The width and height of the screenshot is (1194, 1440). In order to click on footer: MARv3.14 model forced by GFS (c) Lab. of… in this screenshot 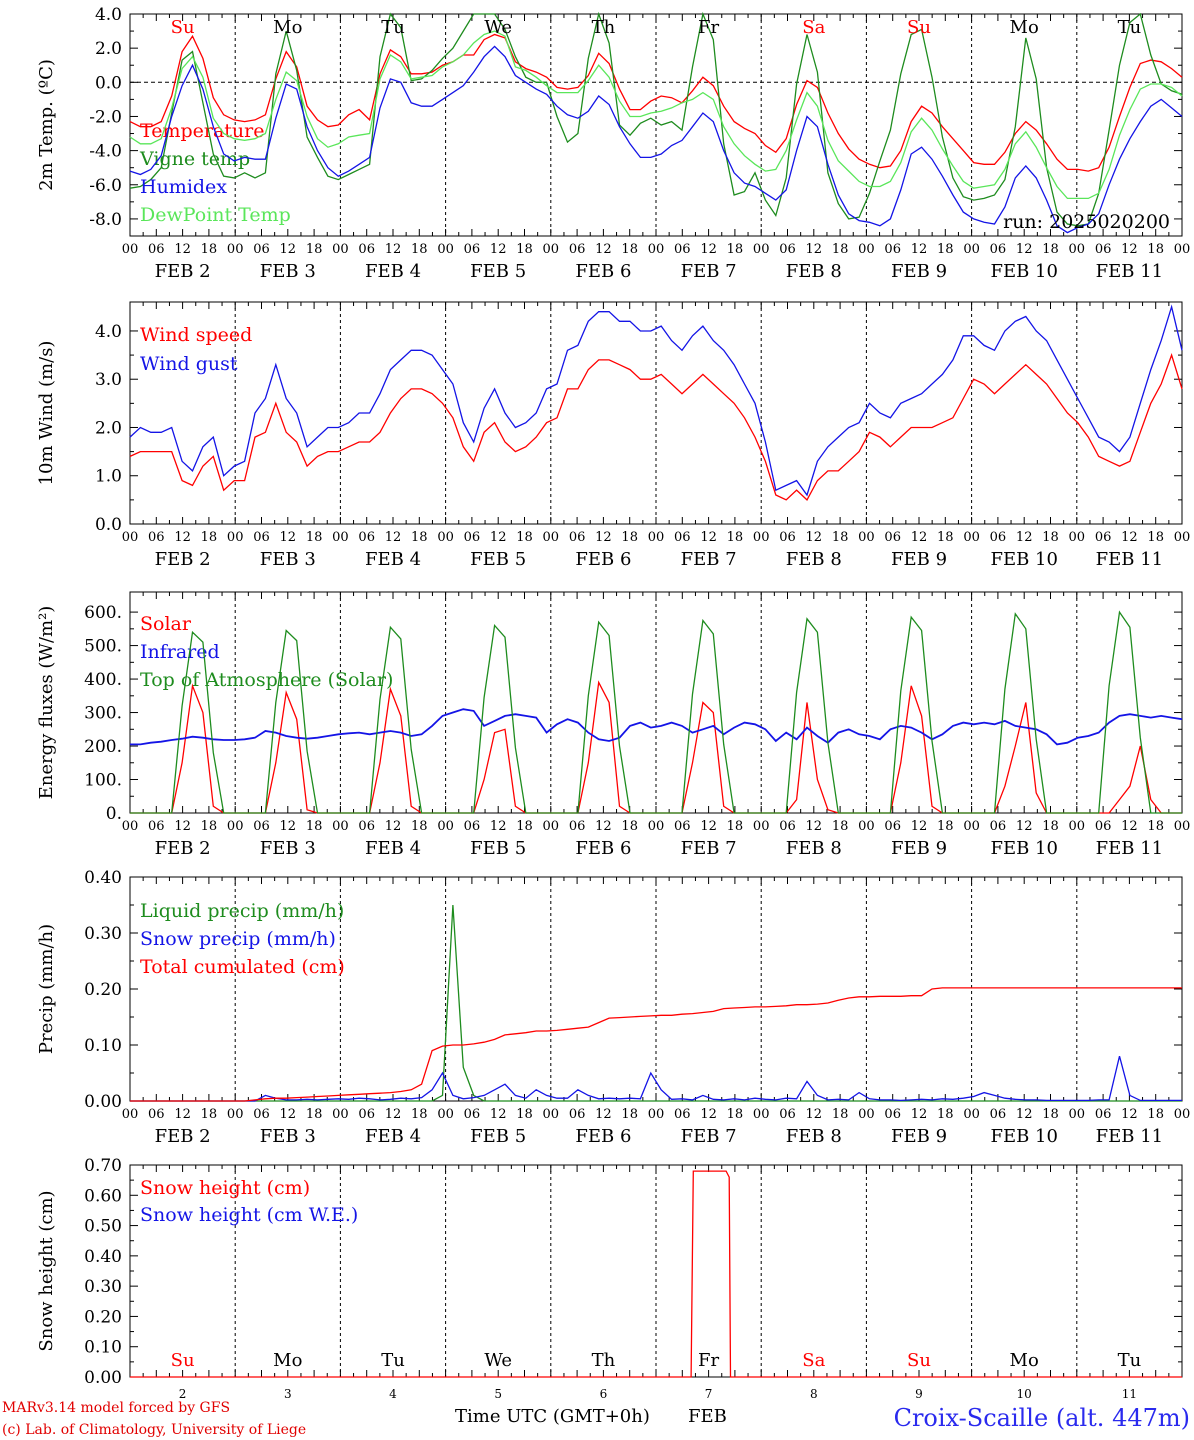, I will do `click(596, 1419)`.